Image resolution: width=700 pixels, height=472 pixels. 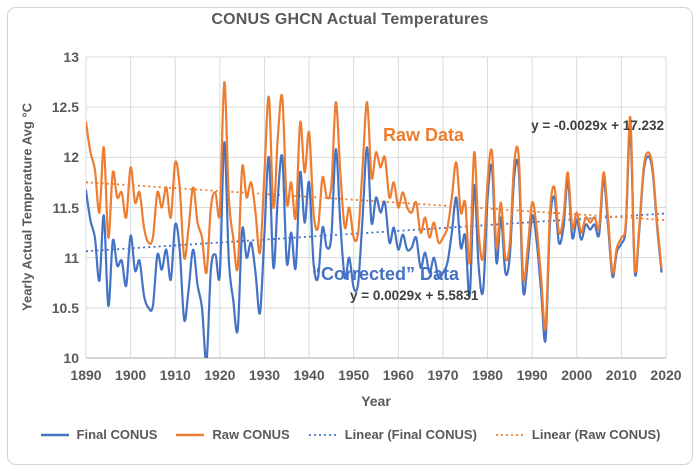 I want to click on x-axis-title: Year, so click(x=376, y=401).